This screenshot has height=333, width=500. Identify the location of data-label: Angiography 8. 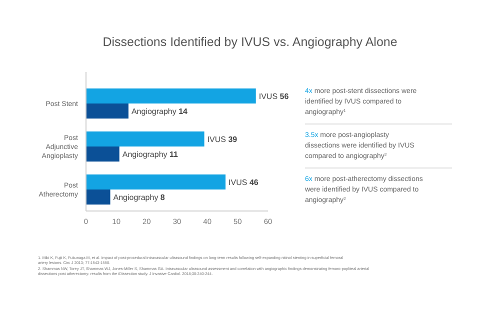
(139, 197).